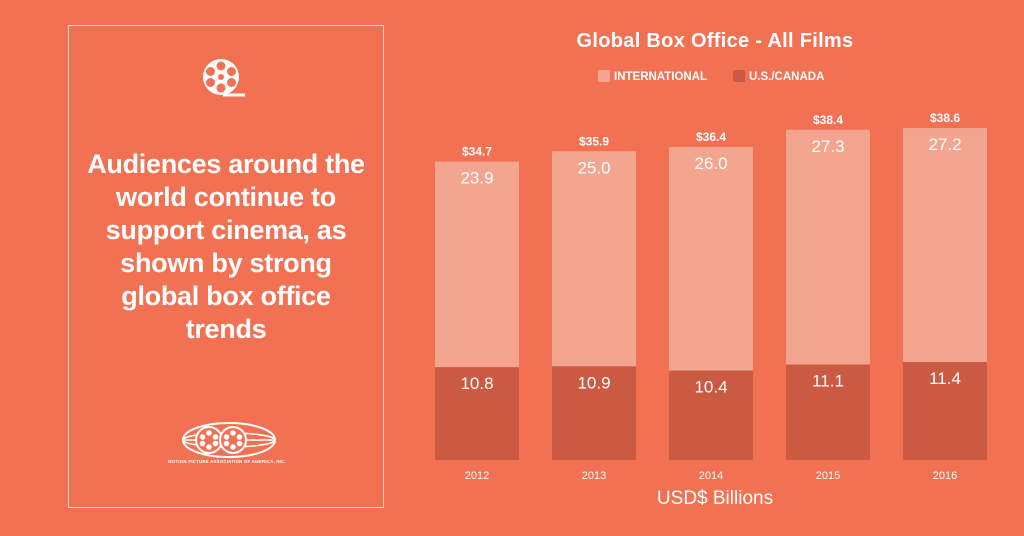  I want to click on data-label-international-2016: 27.2, so click(944, 144).